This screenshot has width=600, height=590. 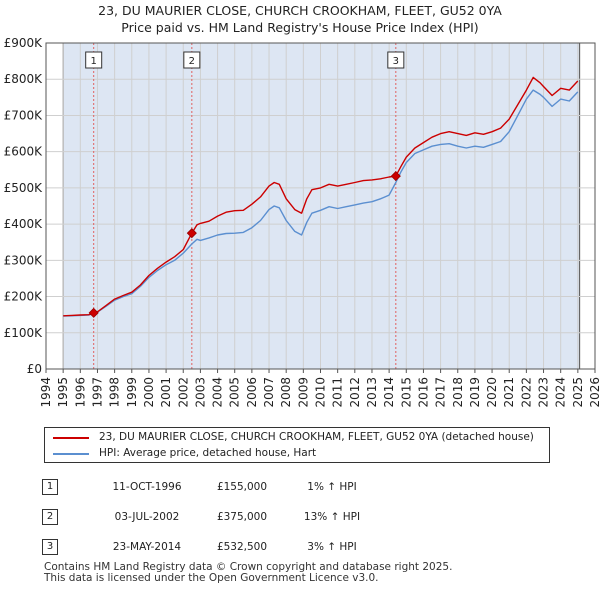 I want to click on x-tick-label: 2020, so click(x=492, y=392).